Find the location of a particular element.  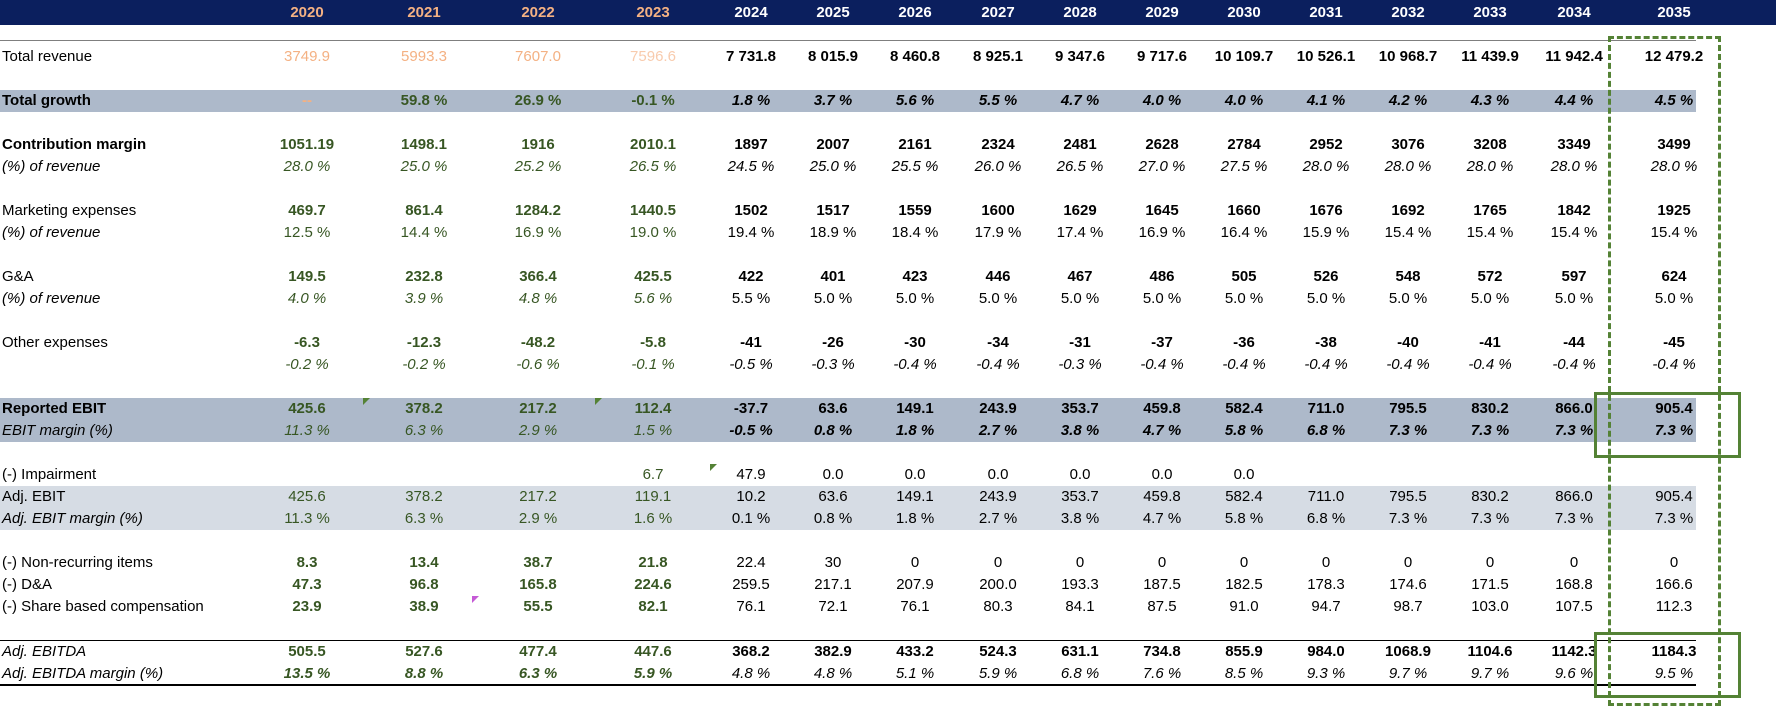

cell-ebit-margin-2030: 5.8 % is located at coordinates (1244, 430).